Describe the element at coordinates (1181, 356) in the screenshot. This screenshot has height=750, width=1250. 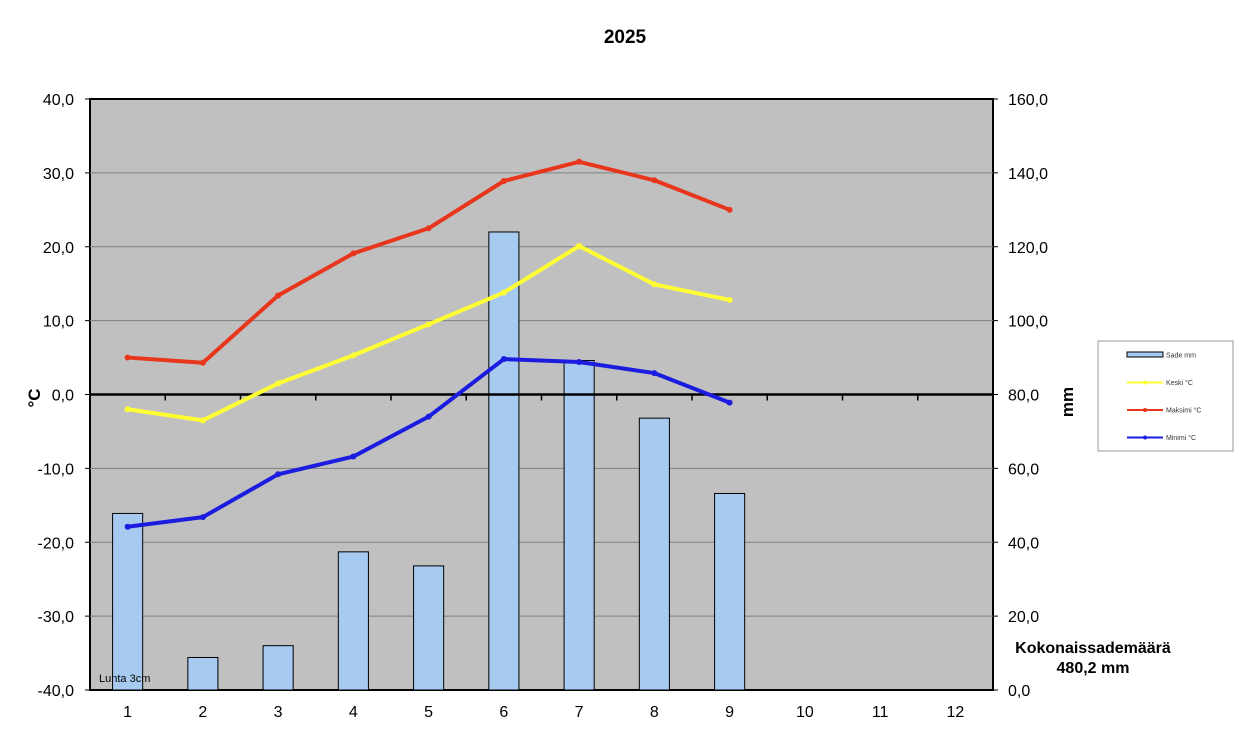
I see `legend-label: Sade mm` at that location.